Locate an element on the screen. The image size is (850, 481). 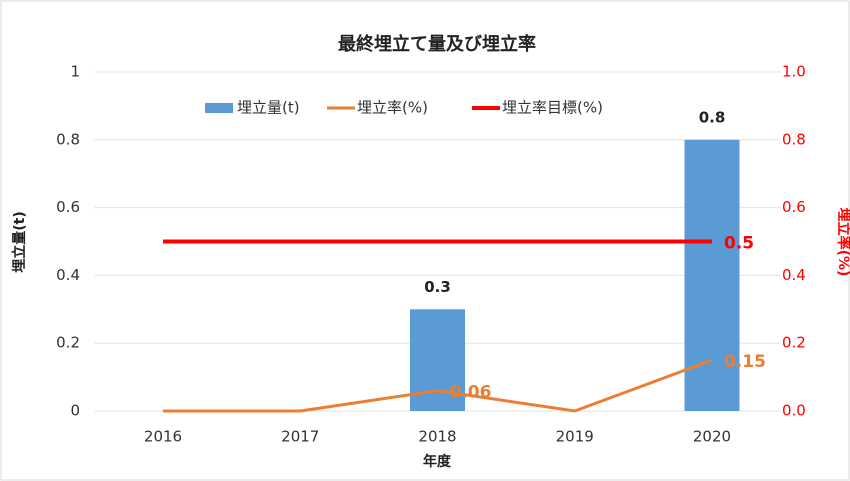
x-tick-label: 2016 is located at coordinates (163, 437).